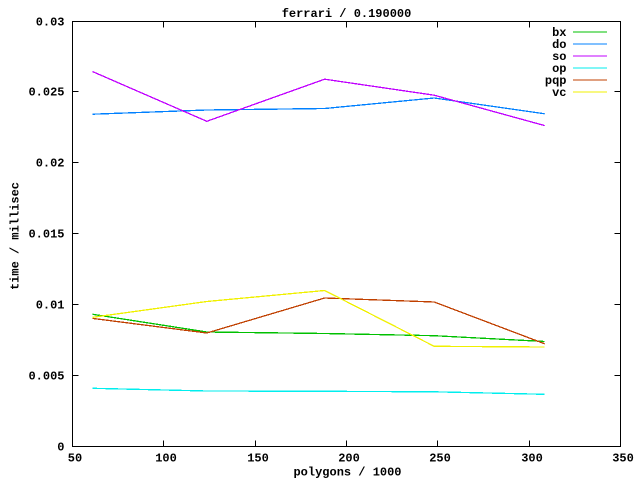 This screenshot has height=485, width=640. What do you see at coordinates (258, 459) in the screenshot?
I see `svg-text: 150` at bounding box center [258, 459].